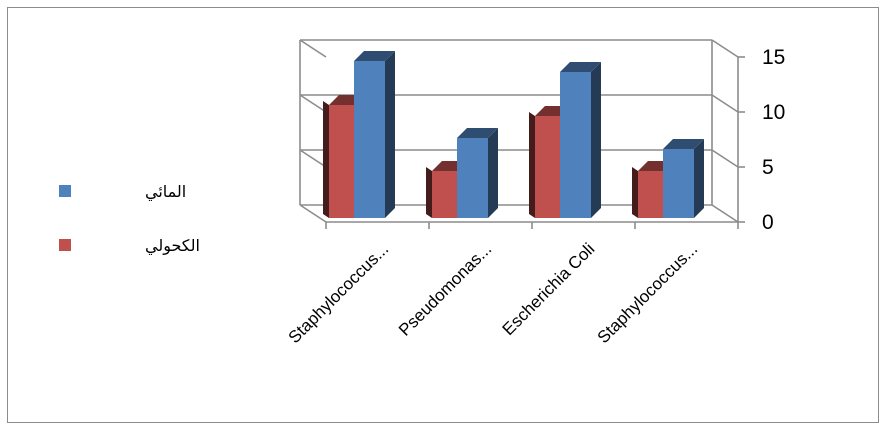 This screenshot has height=431, width=888. What do you see at coordinates (122, 192) in the screenshot?
I see `legend-item-aqueous: المائي` at bounding box center [122, 192].